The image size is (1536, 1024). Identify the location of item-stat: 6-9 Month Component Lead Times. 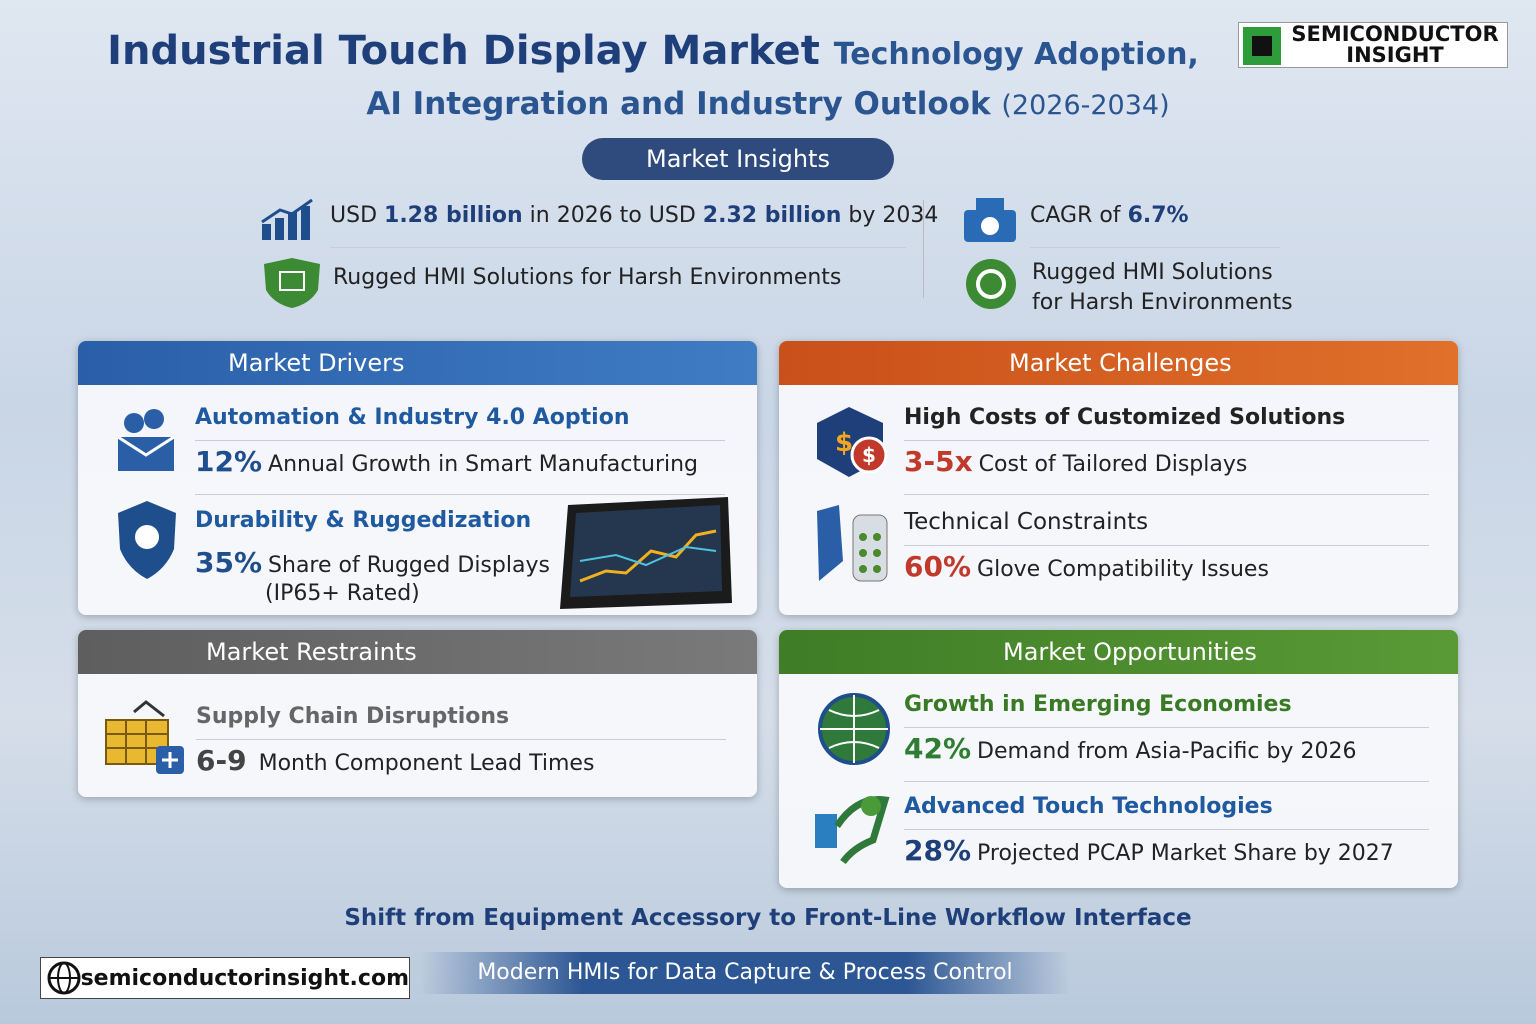
(395, 760).